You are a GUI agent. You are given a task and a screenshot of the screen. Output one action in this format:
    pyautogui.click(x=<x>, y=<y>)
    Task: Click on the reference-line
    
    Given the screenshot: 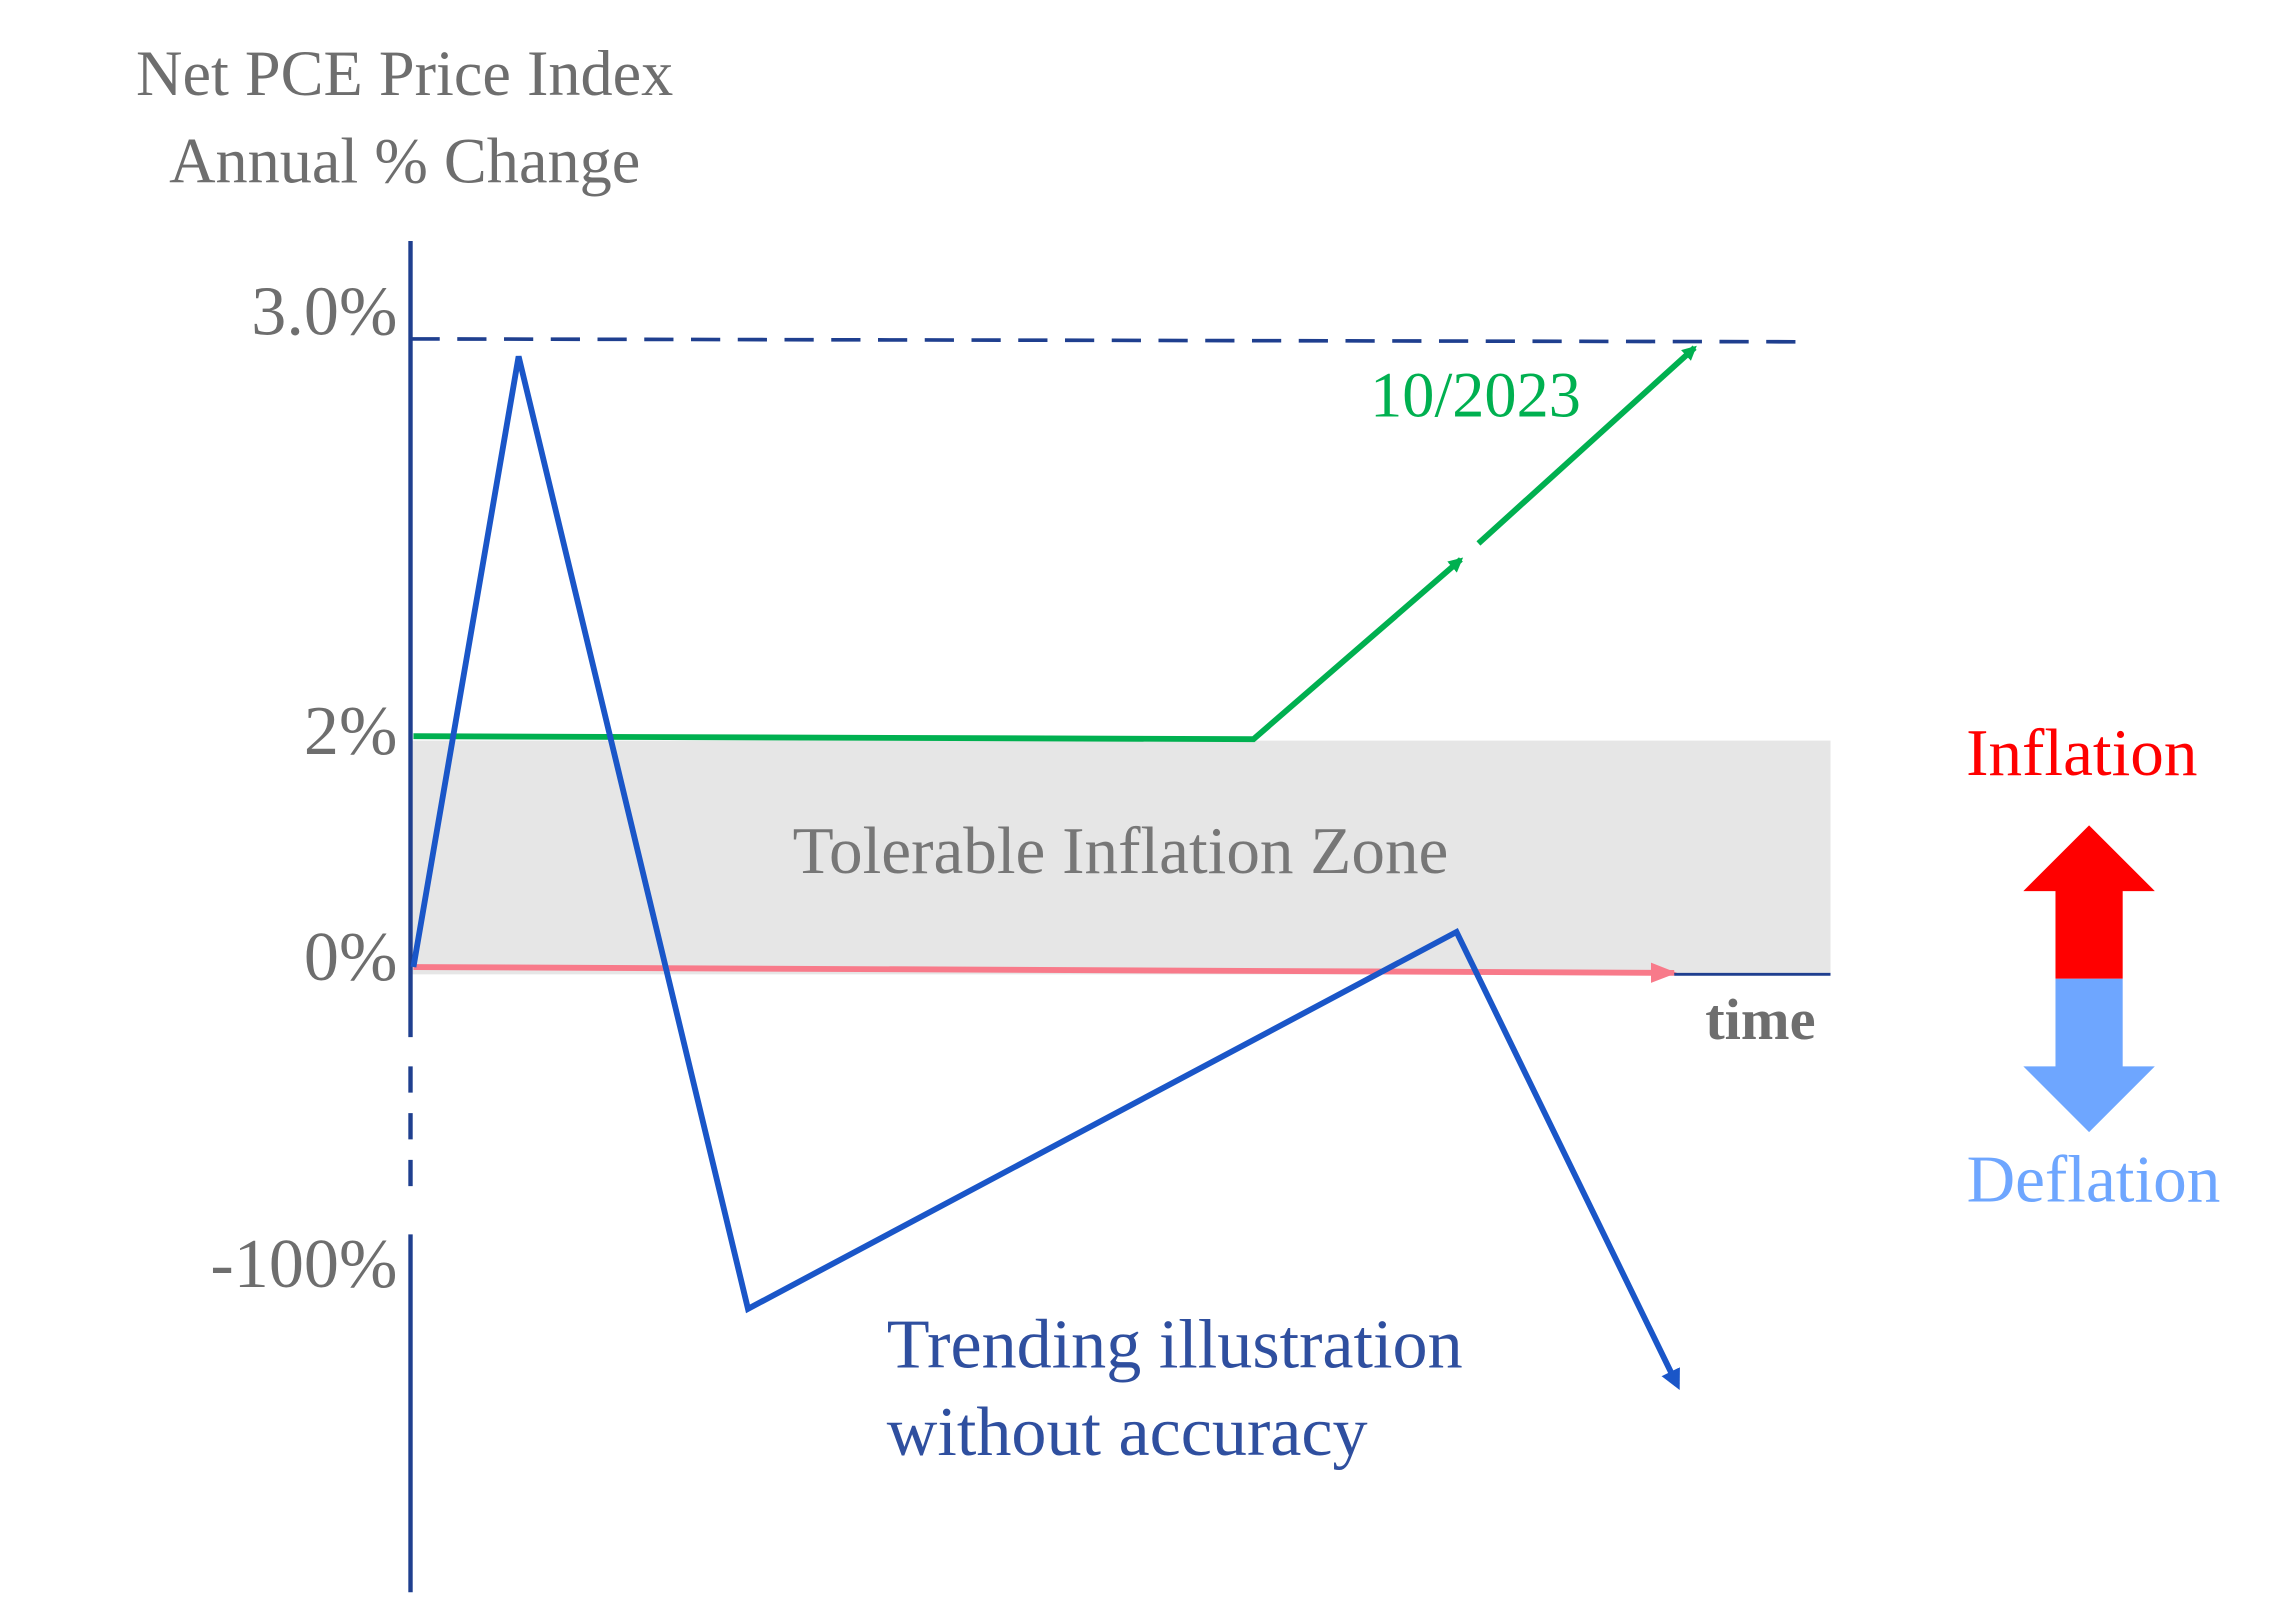 What is the action you would take?
    pyautogui.click(x=1111, y=340)
    